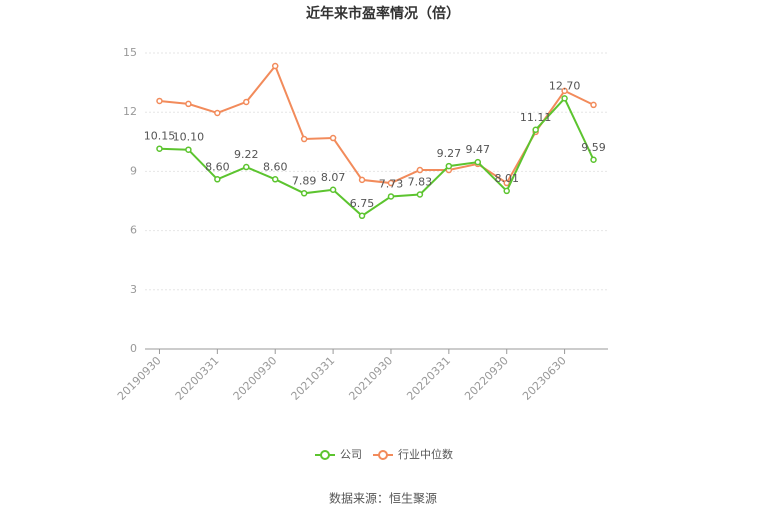  What do you see at coordinates (428, 378) in the screenshot?
I see `x-tick-label: 20220331` at bounding box center [428, 378].